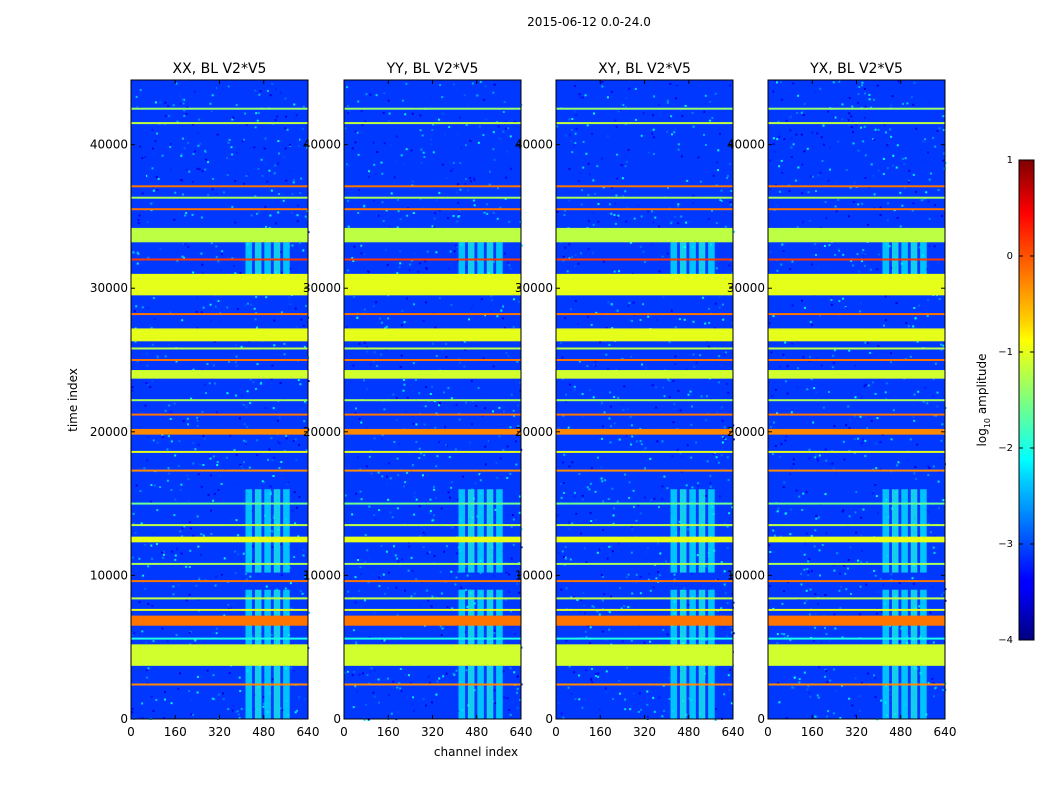 The height and width of the screenshot is (804, 1050). I want to click on rfi-band, so click(683, 692).